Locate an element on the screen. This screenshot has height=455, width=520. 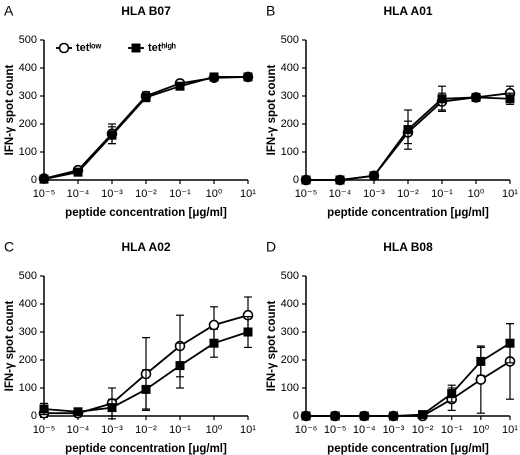
chart-title: HLA B07 is located at coordinates (146, 11).